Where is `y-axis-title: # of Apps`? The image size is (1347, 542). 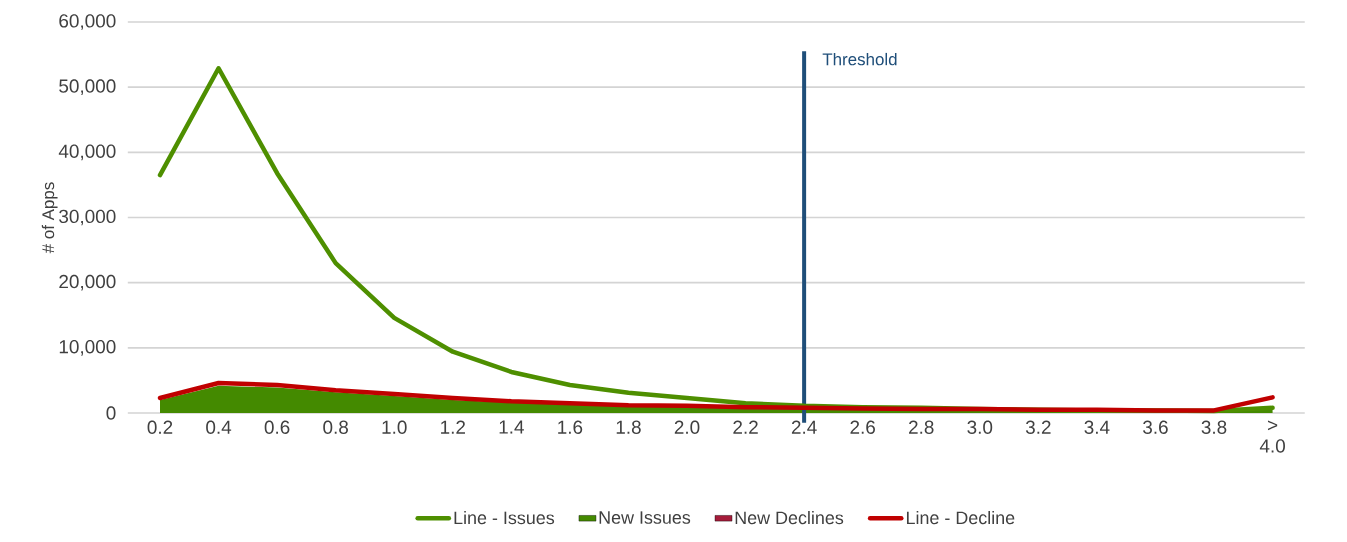
y-axis-title: # of Apps is located at coordinates (49, 218).